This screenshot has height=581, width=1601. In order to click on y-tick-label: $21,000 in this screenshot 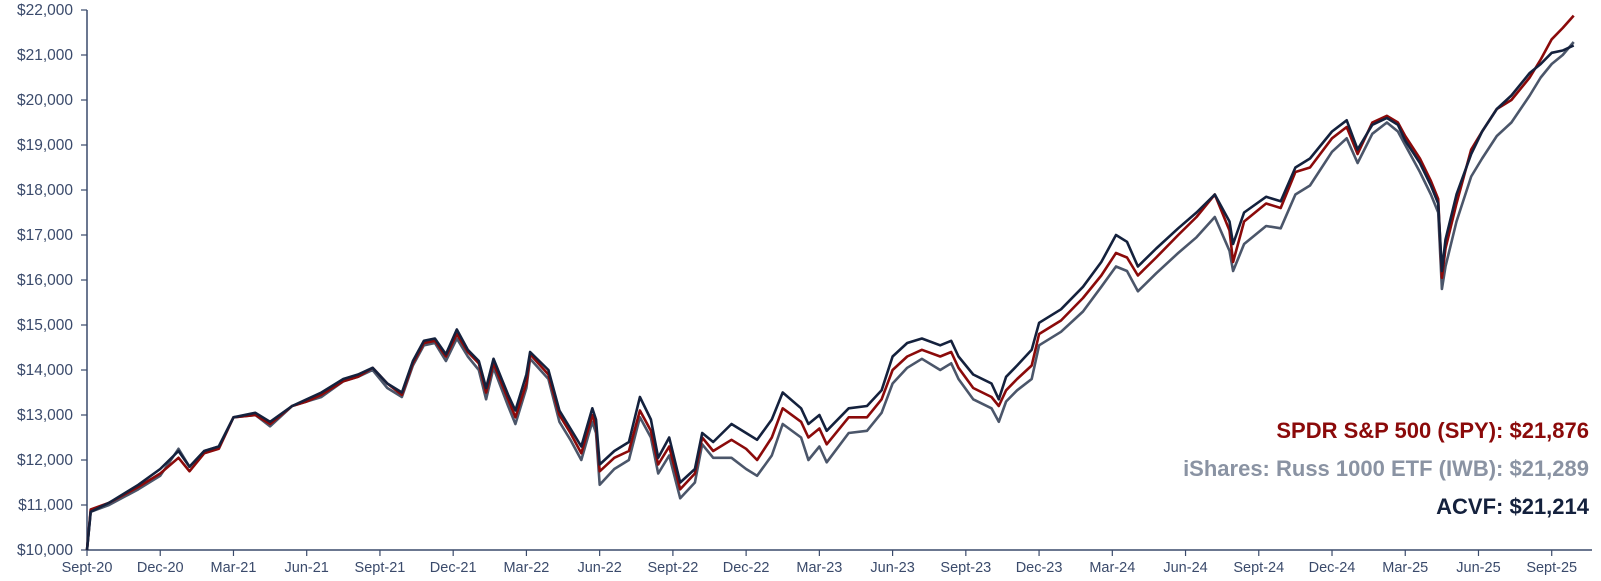, I will do `click(45, 55)`.